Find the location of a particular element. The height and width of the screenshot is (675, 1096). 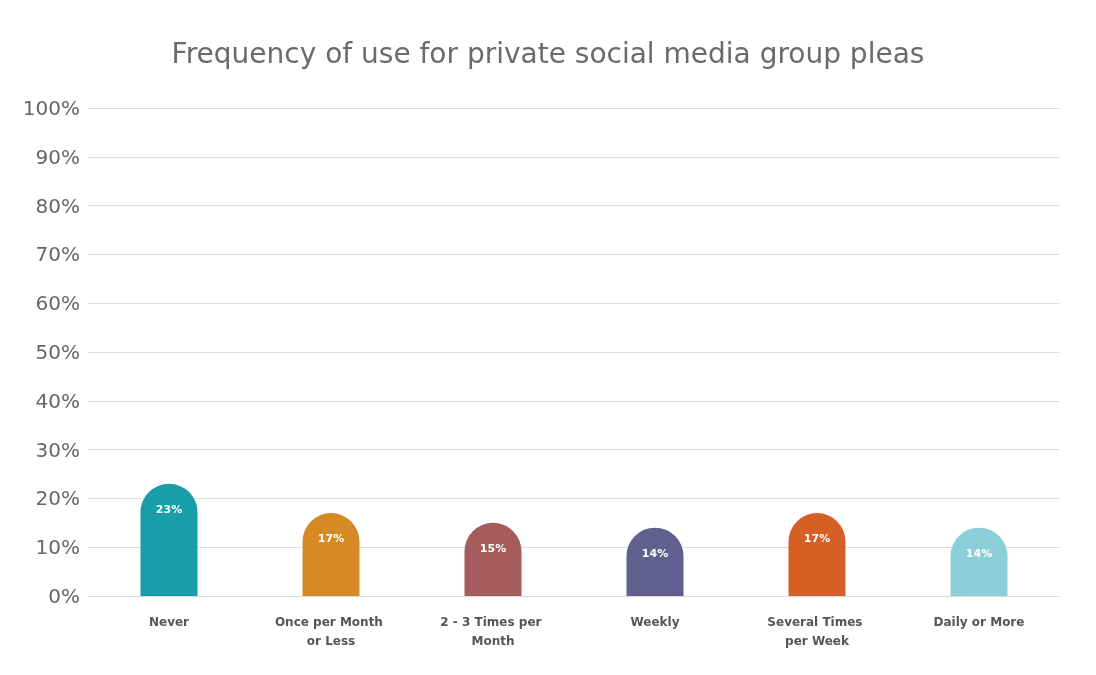

y-tick-label: 100% is located at coordinates (51, 108).